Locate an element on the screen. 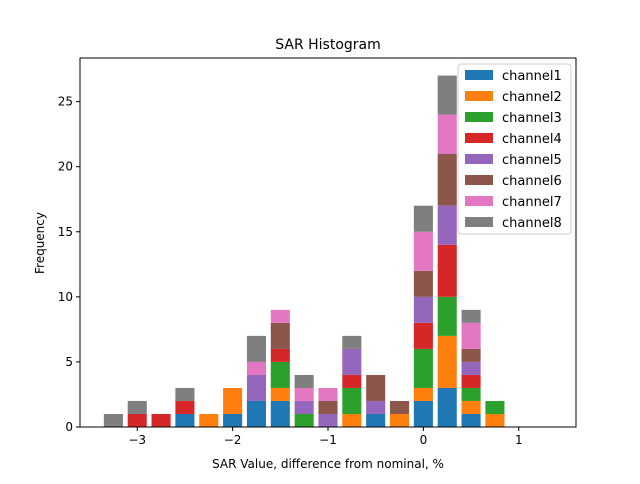  legend-label-channel5: channel5 is located at coordinates (532, 160).